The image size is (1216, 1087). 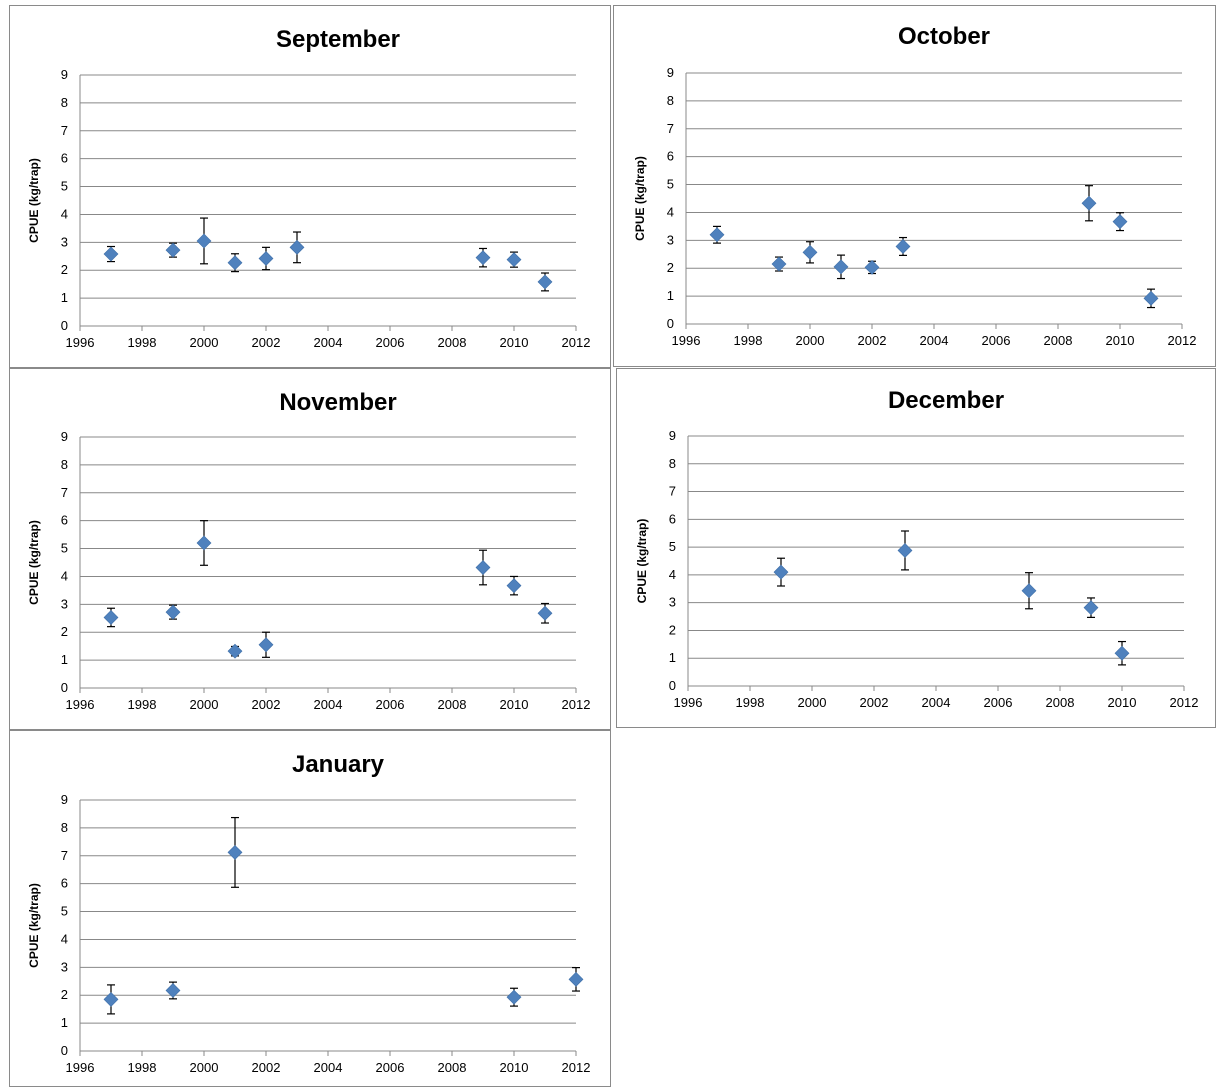 What do you see at coordinates (338, 39) in the screenshot?
I see `chart-title: September` at bounding box center [338, 39].